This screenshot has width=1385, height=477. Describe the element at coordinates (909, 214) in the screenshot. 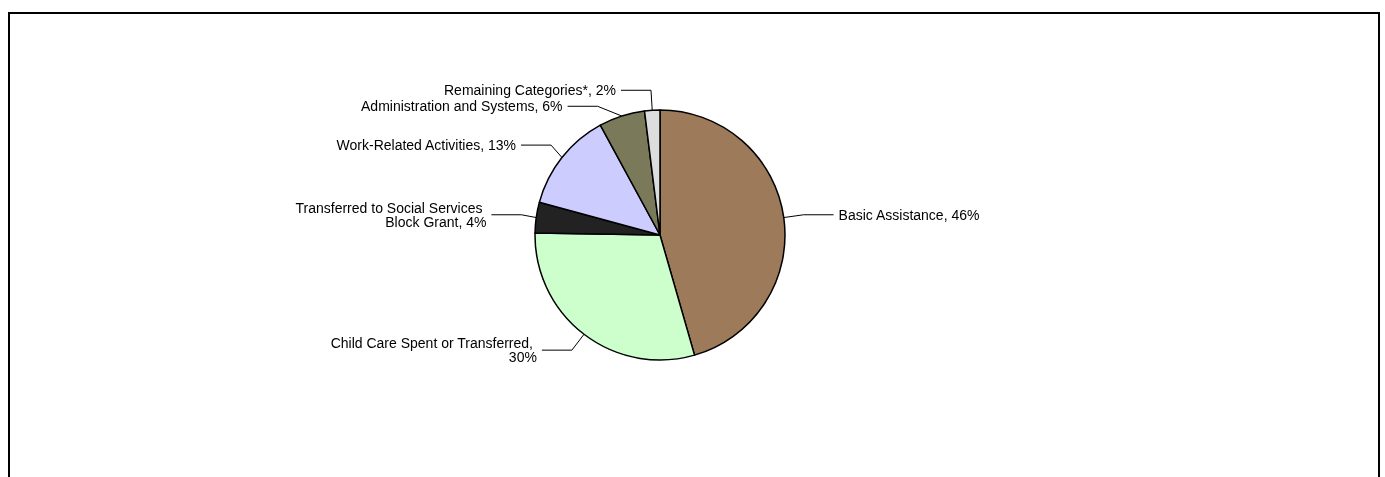

I see `slice-label: Basic Assistance, 46%` at that location.